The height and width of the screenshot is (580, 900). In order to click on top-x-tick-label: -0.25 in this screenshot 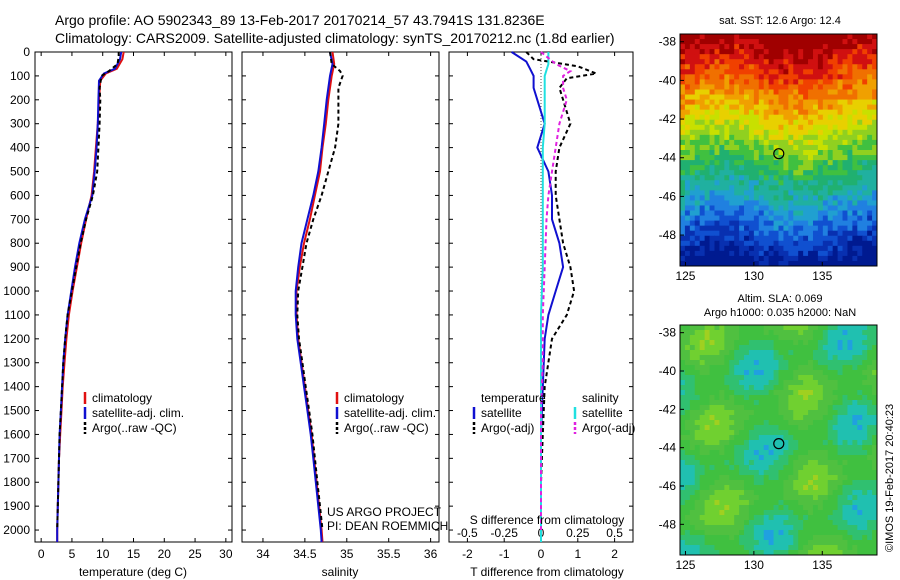, I will do `click(505, 533)`.